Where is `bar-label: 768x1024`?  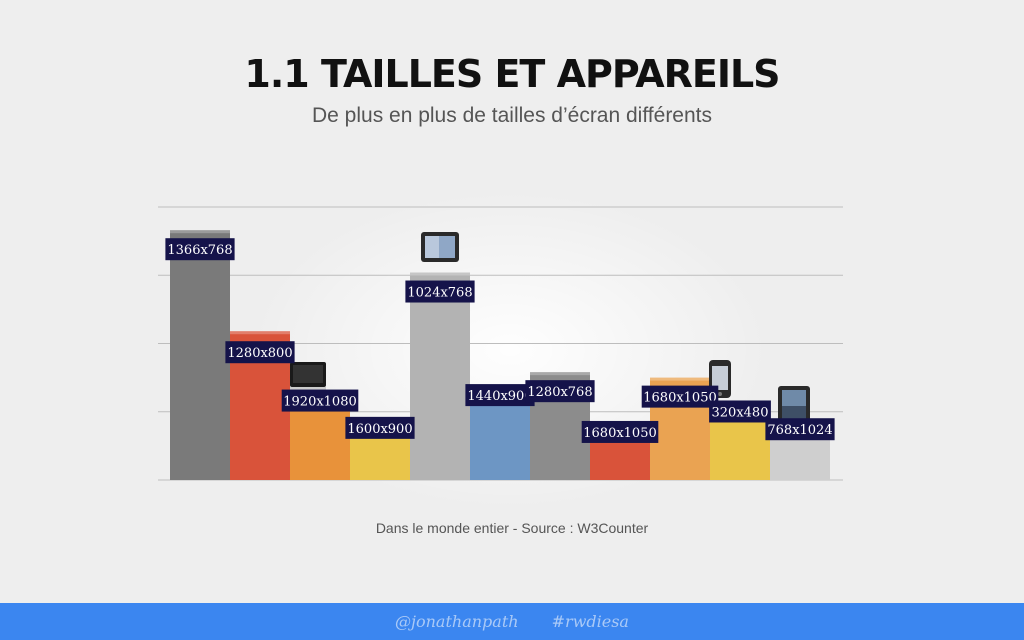 bar-label: 768x1024 is located at coordinates (800, 429).